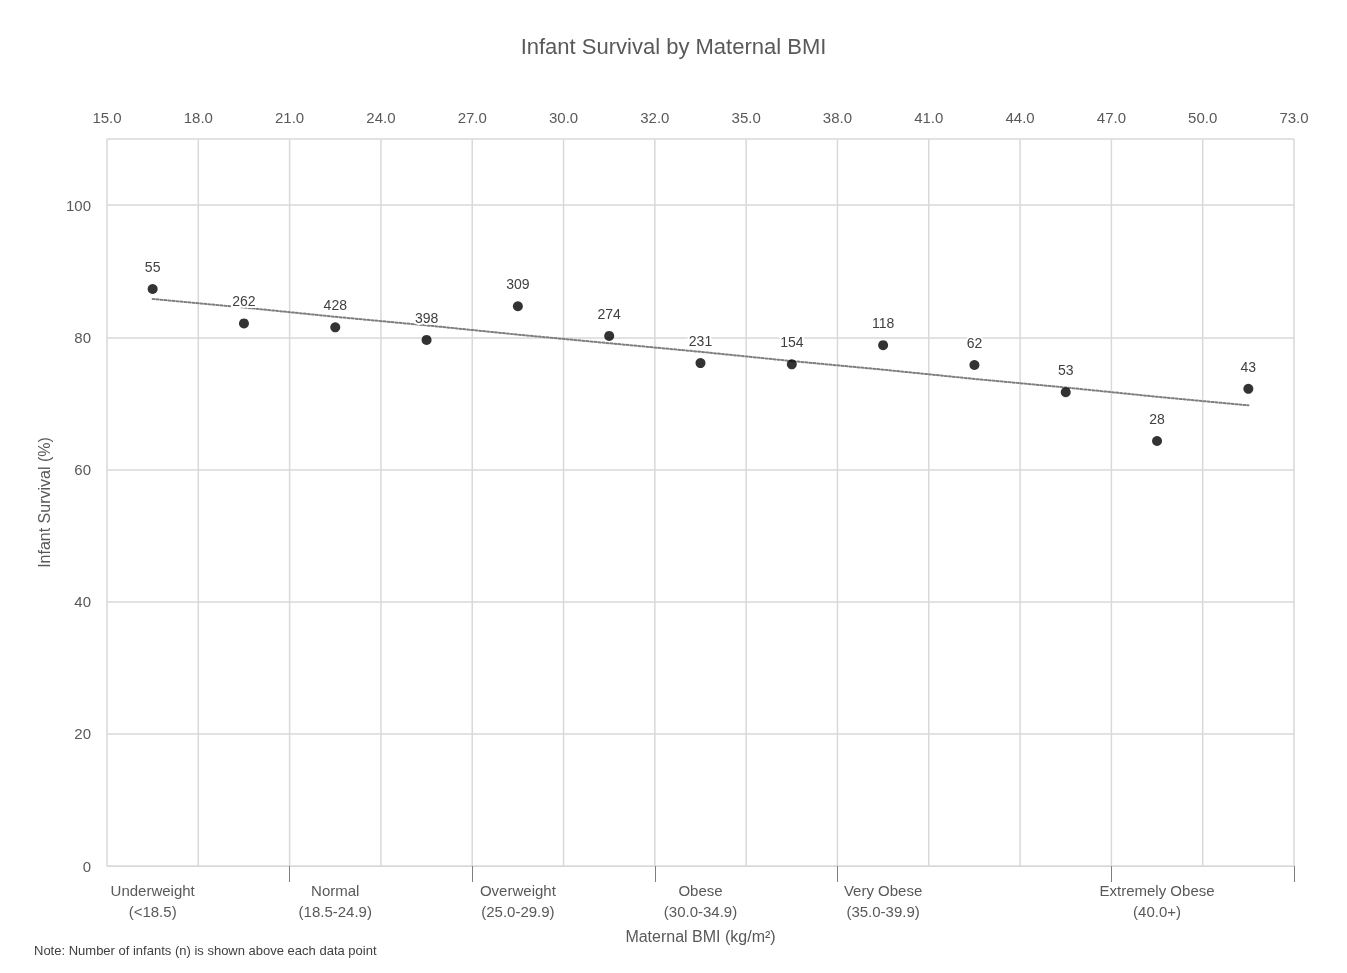 Image resolution: width=1347 pixels, height=973 pixels. What do you see at coordinates (883, 901) in the screenshot?
I see `x-tick-label: Very Obese (35.0-39.9)` at bounding box center [883, 901].